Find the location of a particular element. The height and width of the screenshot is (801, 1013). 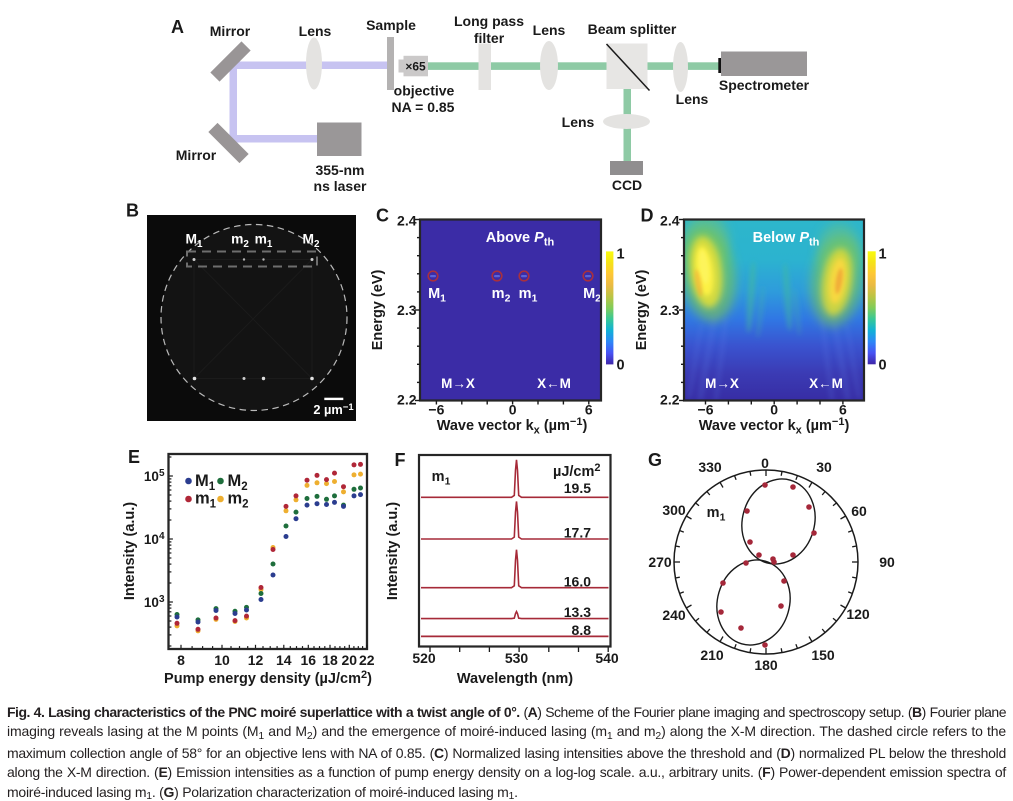

svg-text: 20 is located at coordinates (350, 660).